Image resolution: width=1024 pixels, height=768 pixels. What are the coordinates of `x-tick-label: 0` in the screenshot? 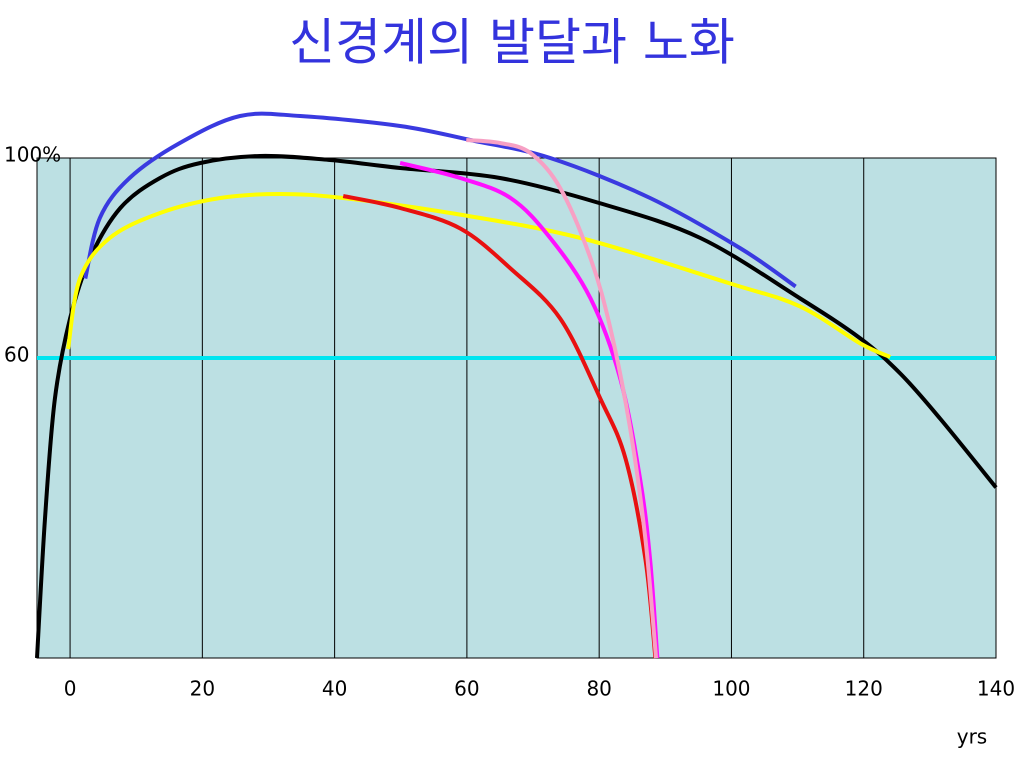 It's located at (70, 689).